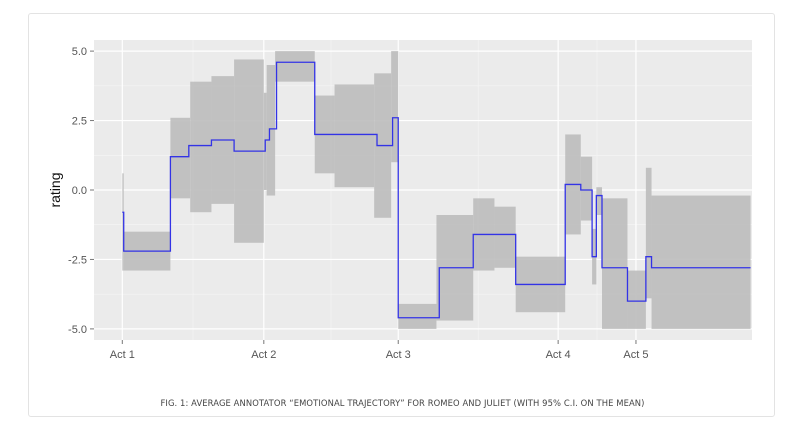 This screenshot has width=805, height=441. I want to click on x-tick-label: Act 1, so click(122, 355).